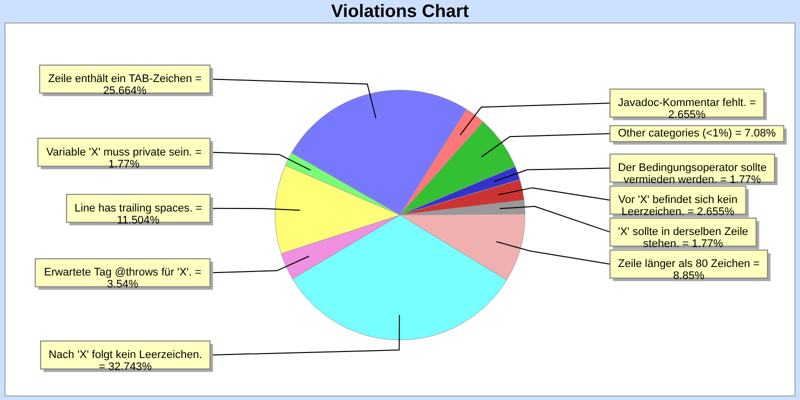  I want to click on slice-label: Erwartete Tag @throws für 'X'. = 3.54%, so click(123, 278).